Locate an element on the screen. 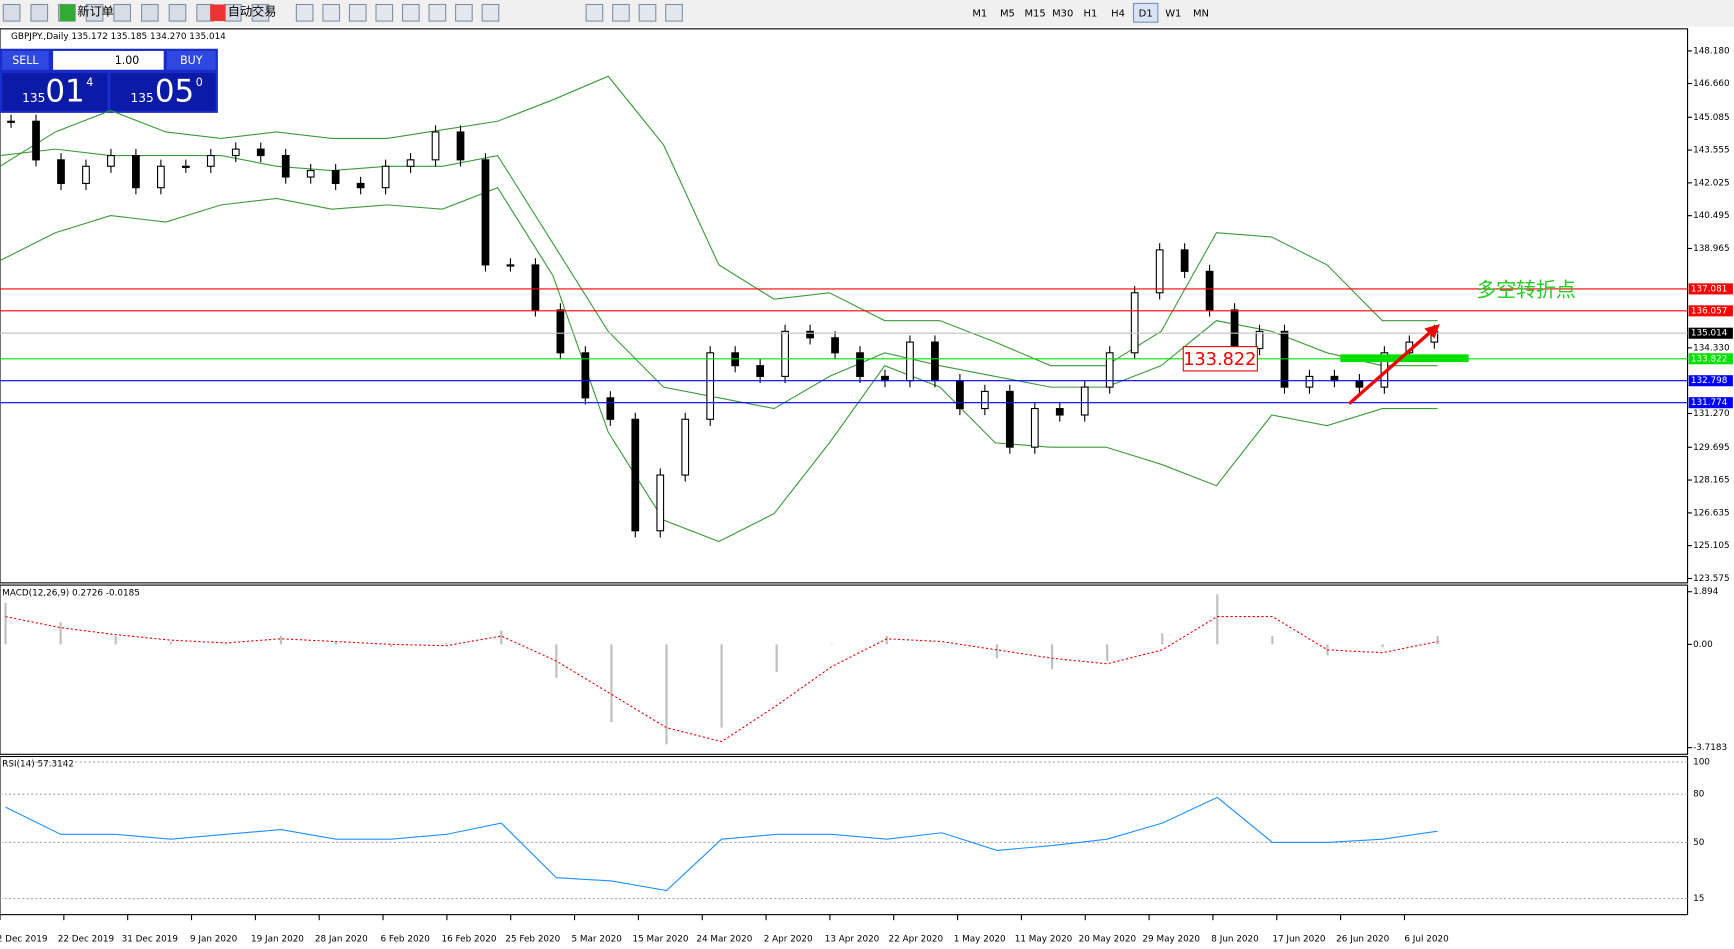  ask-box is located at coordinates (163, 92).